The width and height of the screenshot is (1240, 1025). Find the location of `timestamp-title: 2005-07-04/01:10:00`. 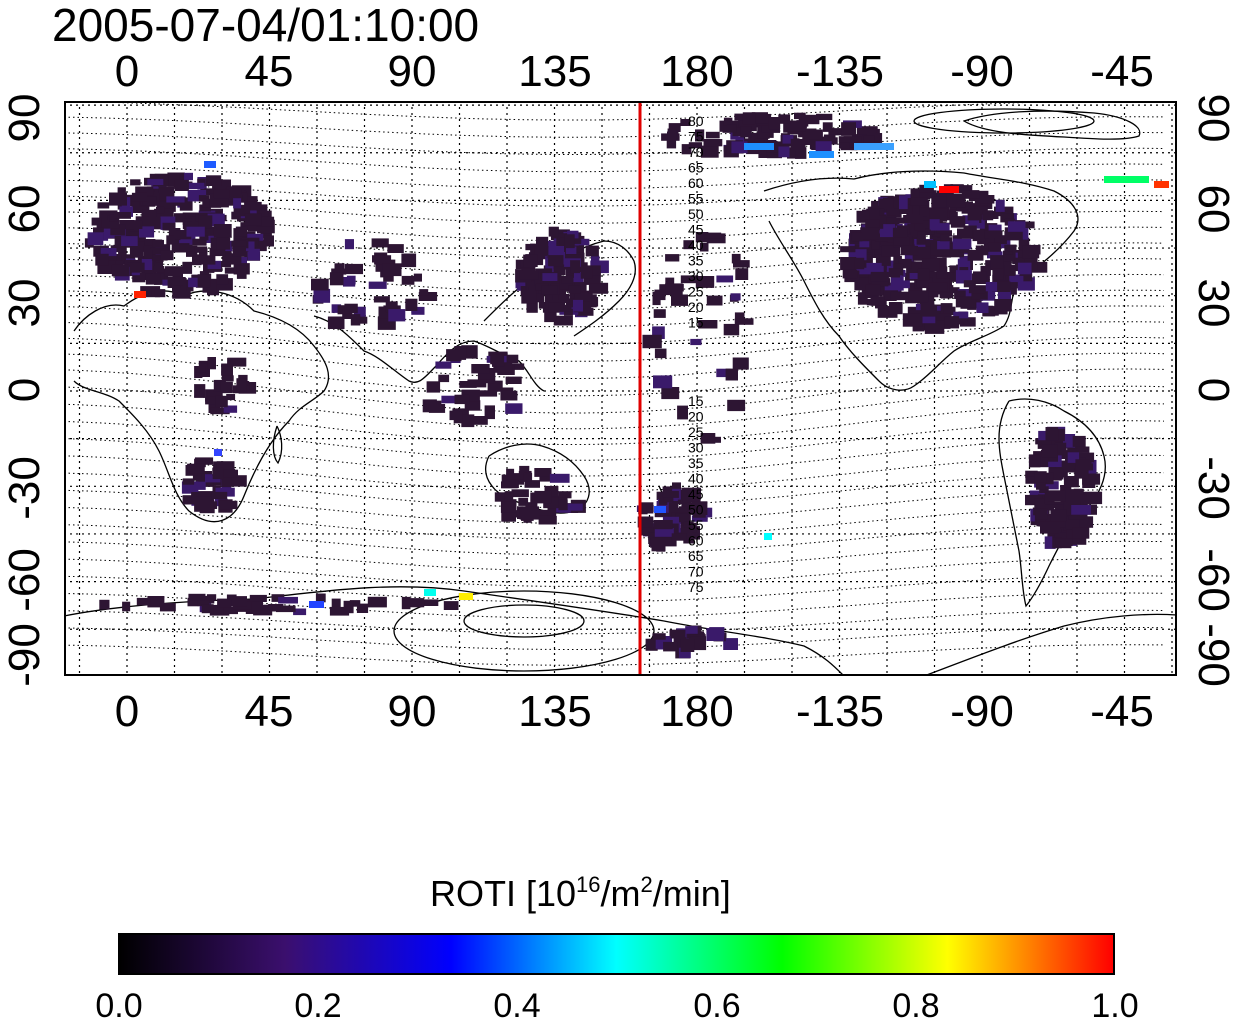

timestamp-title: 2005-07-04/01:10:00 is located at coordinates (266, 25).